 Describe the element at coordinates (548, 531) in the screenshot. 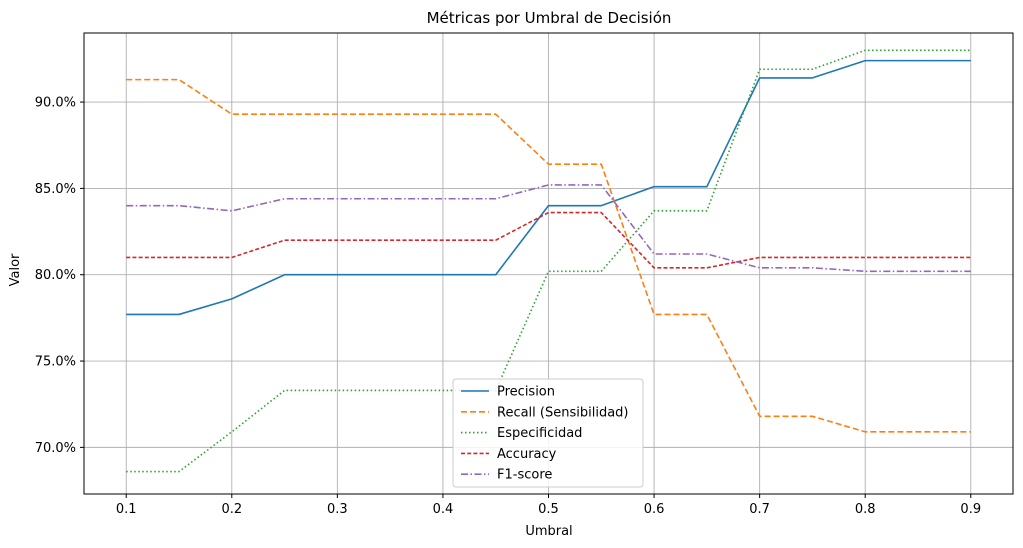

I see `x-axis-title: Umbral` at that location.